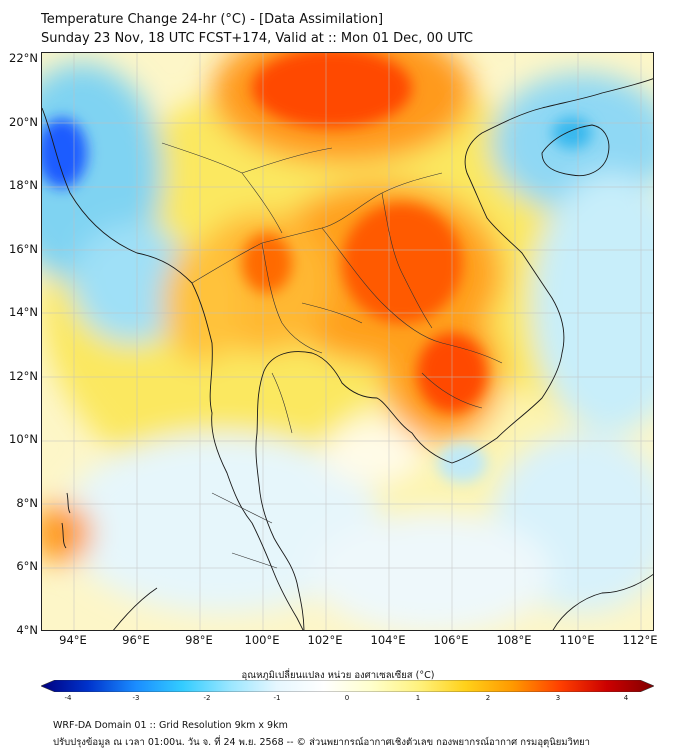 Image resolution: width=676 pixels, height=756 pixels. What do you see at coordinates (23, 58) in the screenshot?
I see `lat-label: 22°N` at bounding box center [23, 58].